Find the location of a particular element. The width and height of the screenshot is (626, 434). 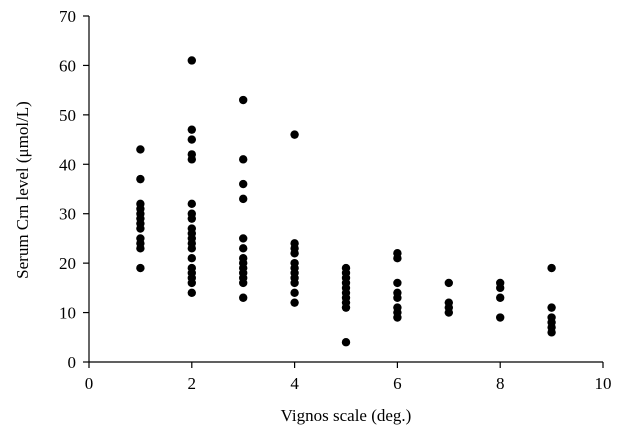

y-tick-label-50: 50 is located at coordinates (67, 115).